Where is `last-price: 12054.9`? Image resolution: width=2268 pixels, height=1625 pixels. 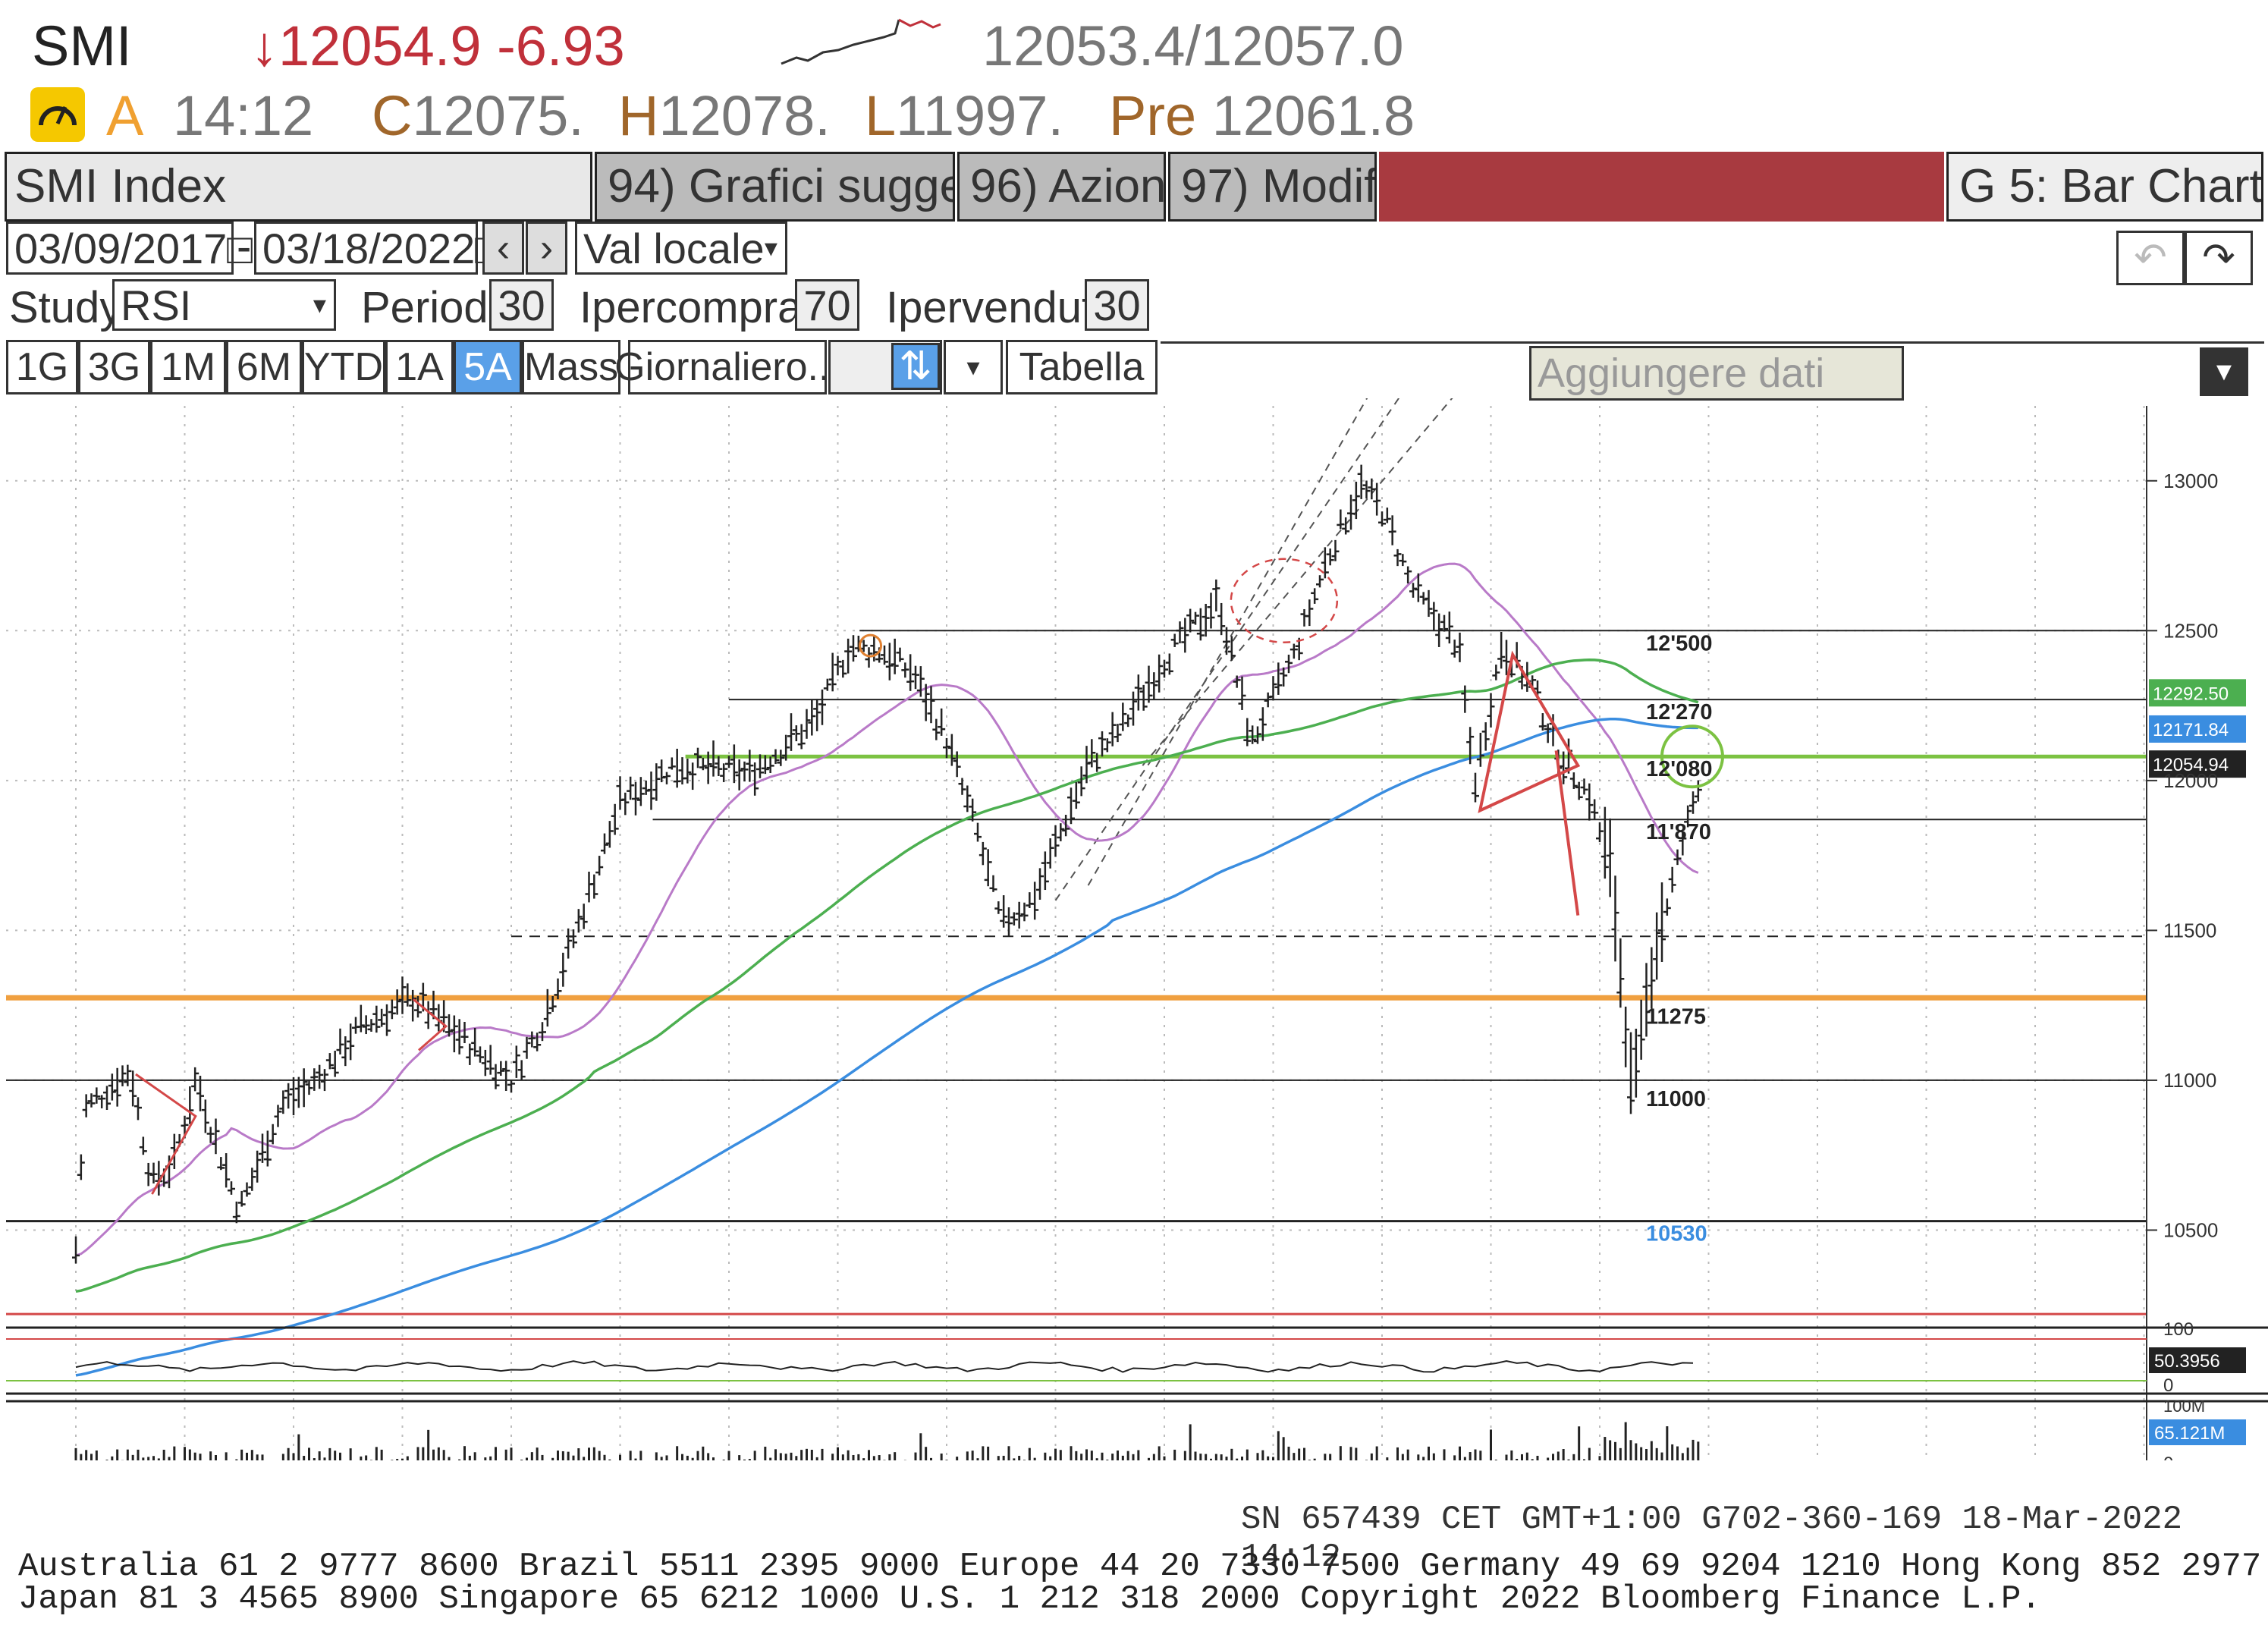 last-price: 12054.9 is located at coordinates (380, 45).